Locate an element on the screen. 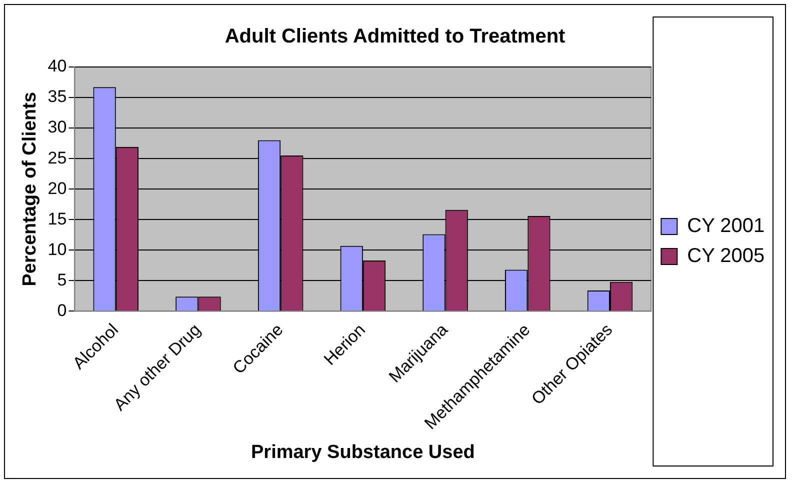  y-tick-label: 20 is located at coordinates (57, 188).